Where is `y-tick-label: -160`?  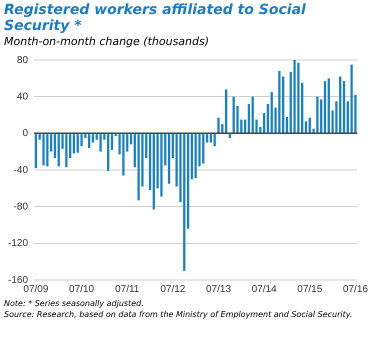 y-tick-label: -160 is located at coordinates (18, 280).